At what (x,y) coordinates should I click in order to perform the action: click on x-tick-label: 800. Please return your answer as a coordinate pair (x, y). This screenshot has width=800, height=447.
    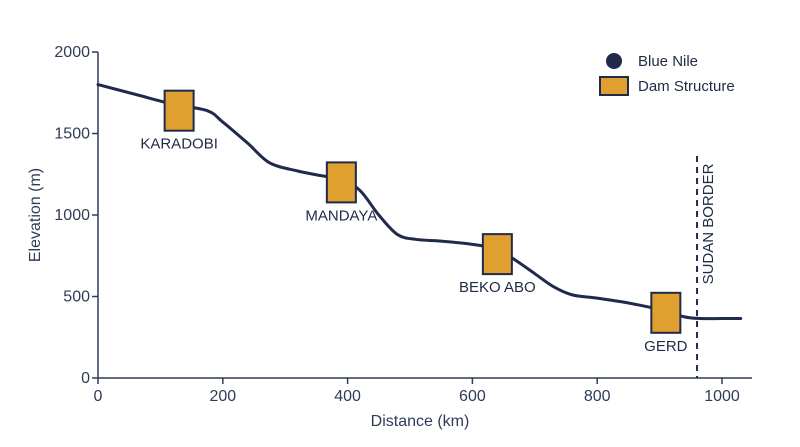
    Looking at the image, I should click on (597, 396).